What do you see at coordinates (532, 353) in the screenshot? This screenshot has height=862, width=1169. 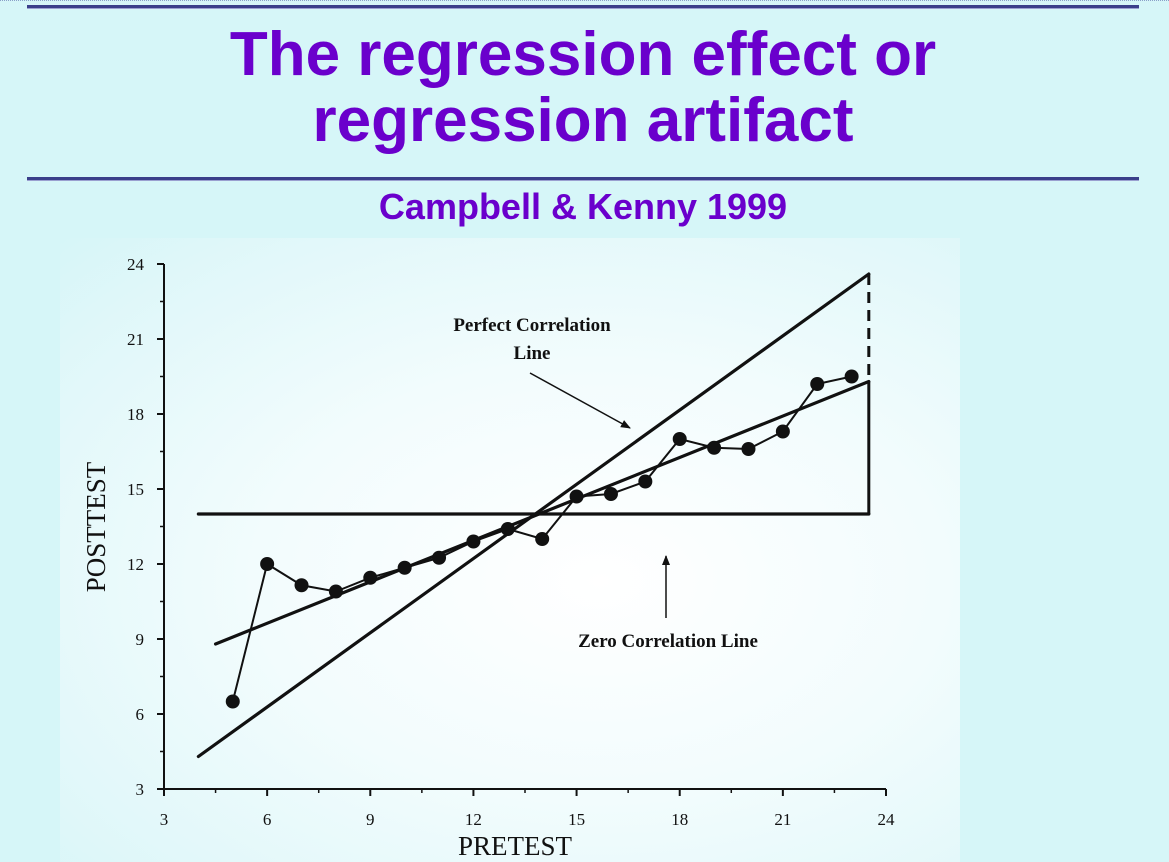 I see `perfect-correlation-label-line2: Line` at bounding box center [532, 353].